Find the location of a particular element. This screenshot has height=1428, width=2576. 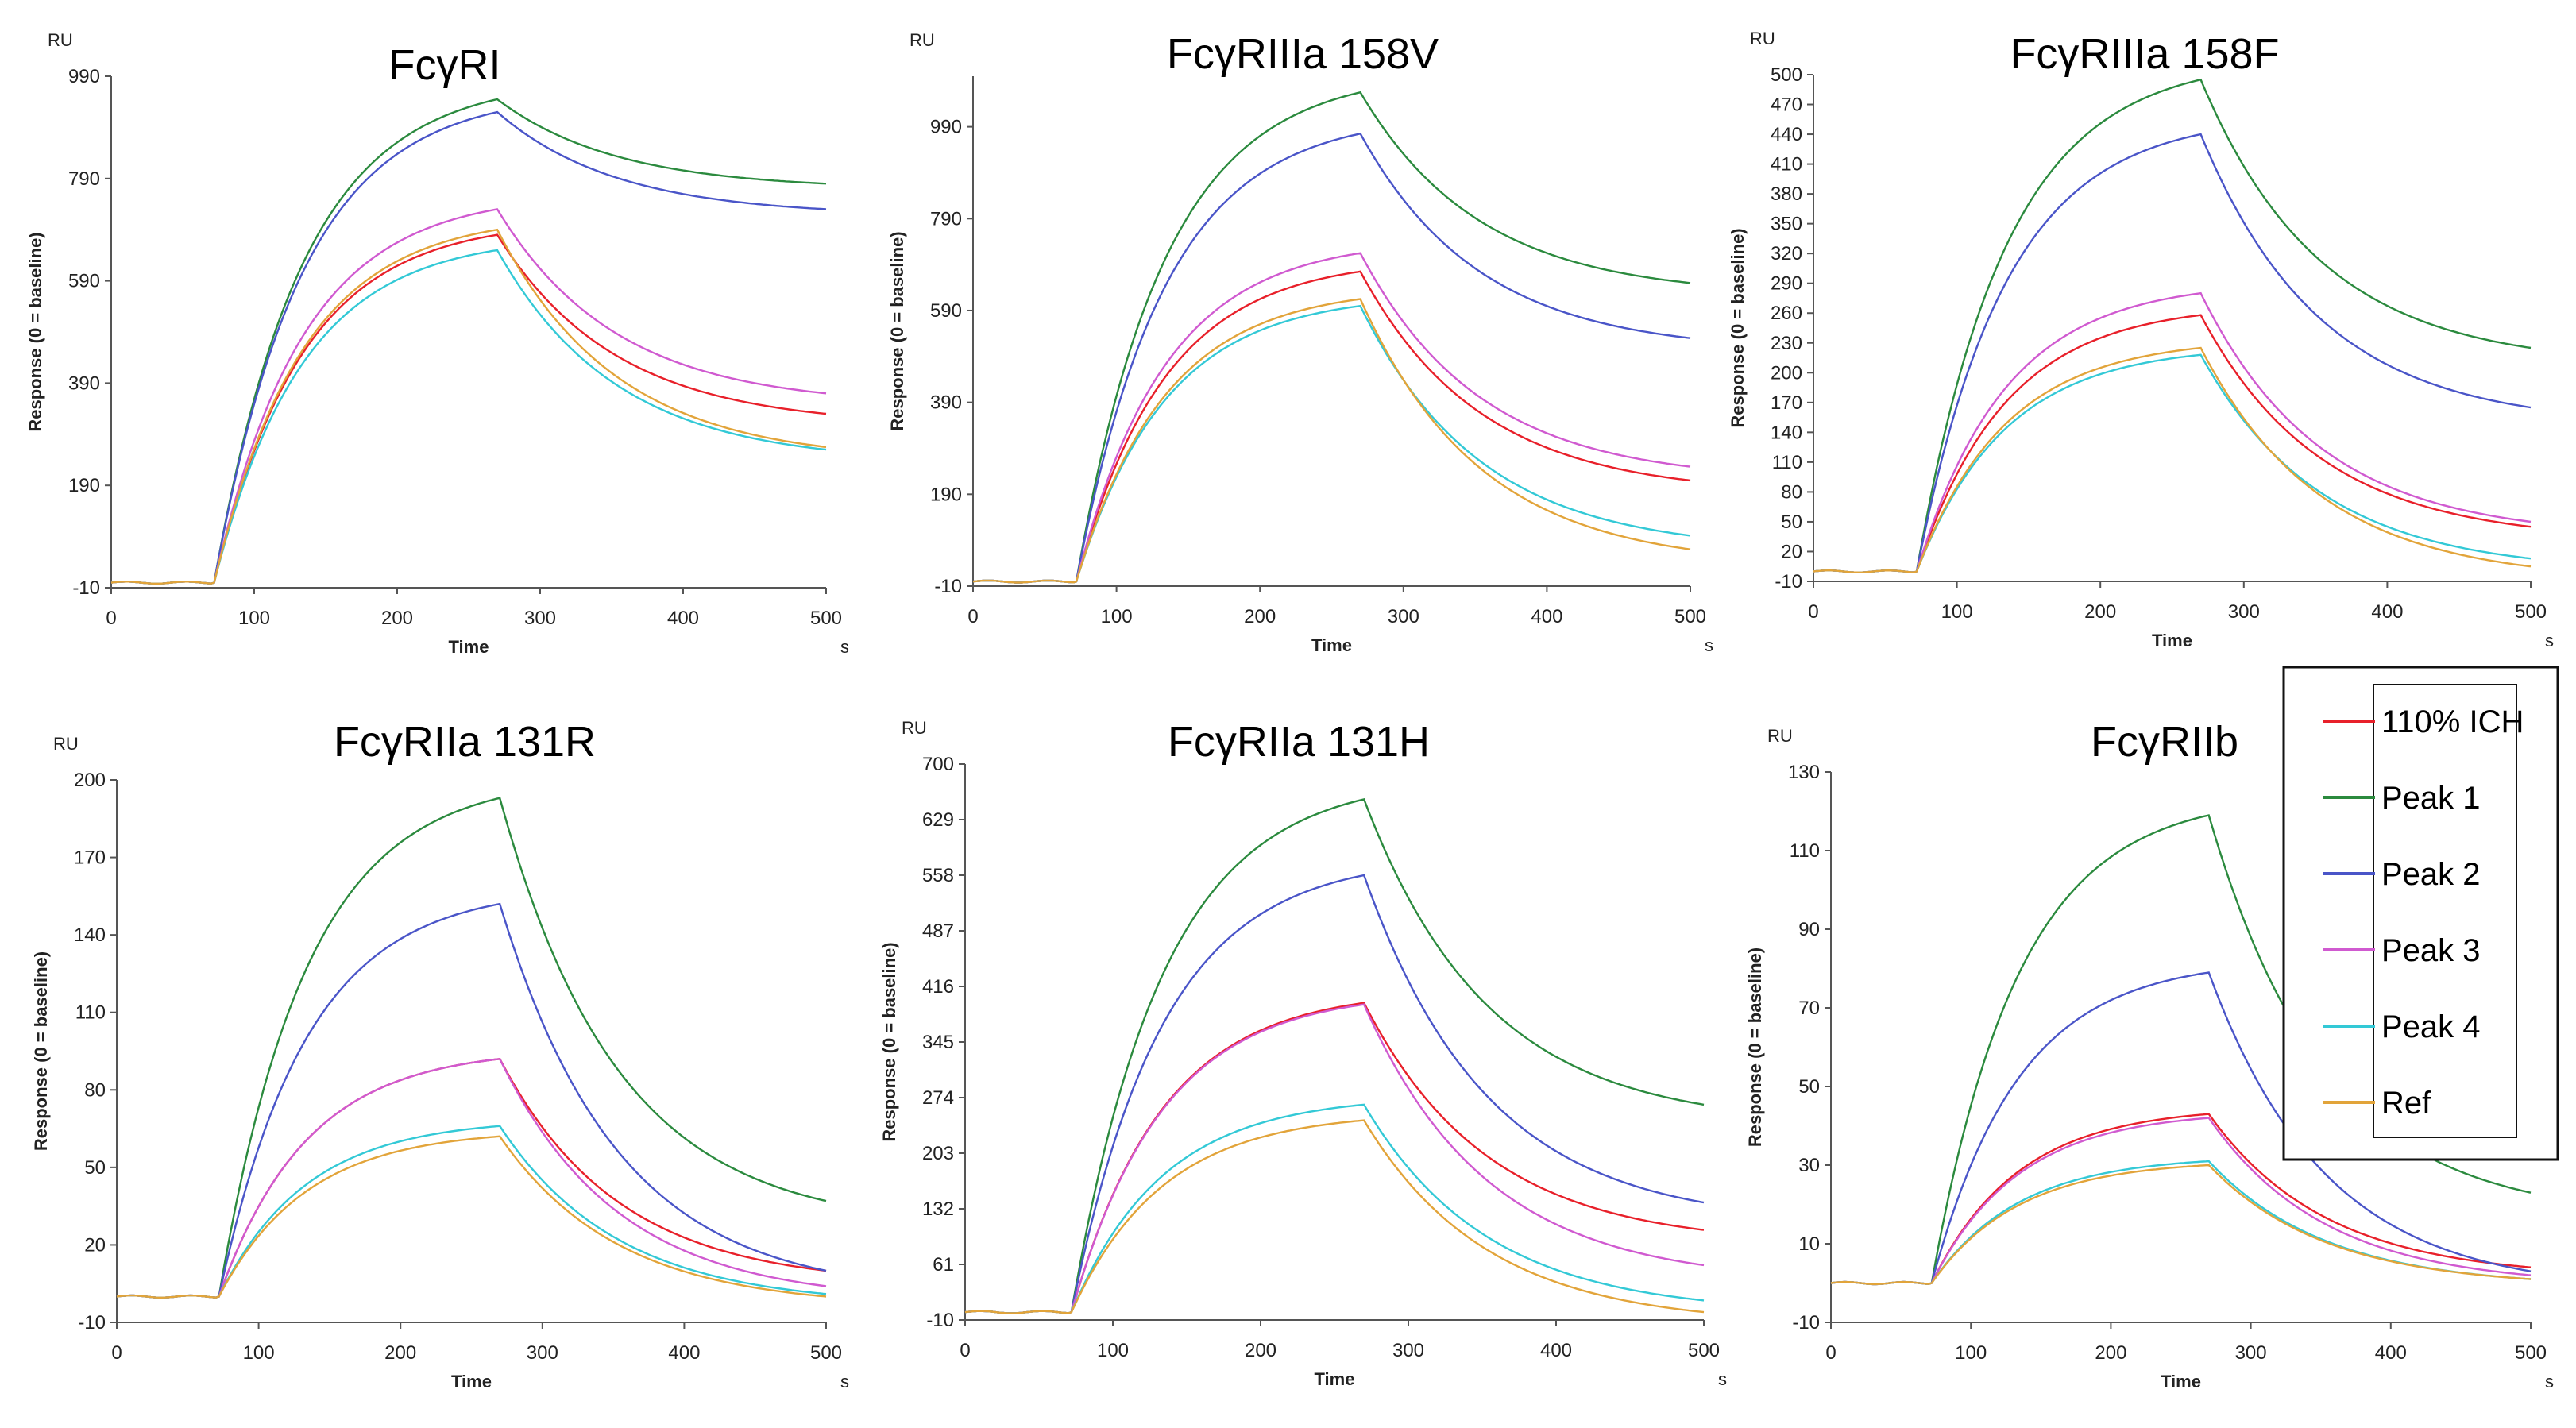

y-tick-label: 487 is located at coordinates (938, 931).